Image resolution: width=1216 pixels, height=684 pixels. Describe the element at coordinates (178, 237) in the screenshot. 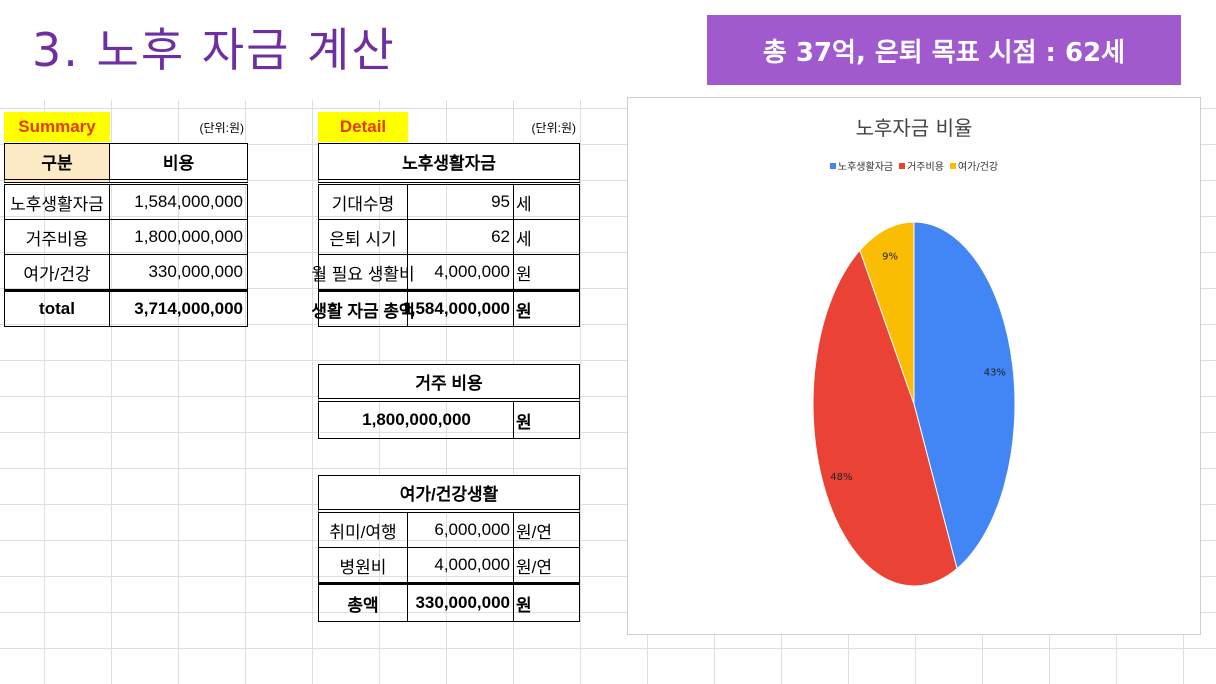

I see `summary-row-value: 1,800,000,000` at that location.